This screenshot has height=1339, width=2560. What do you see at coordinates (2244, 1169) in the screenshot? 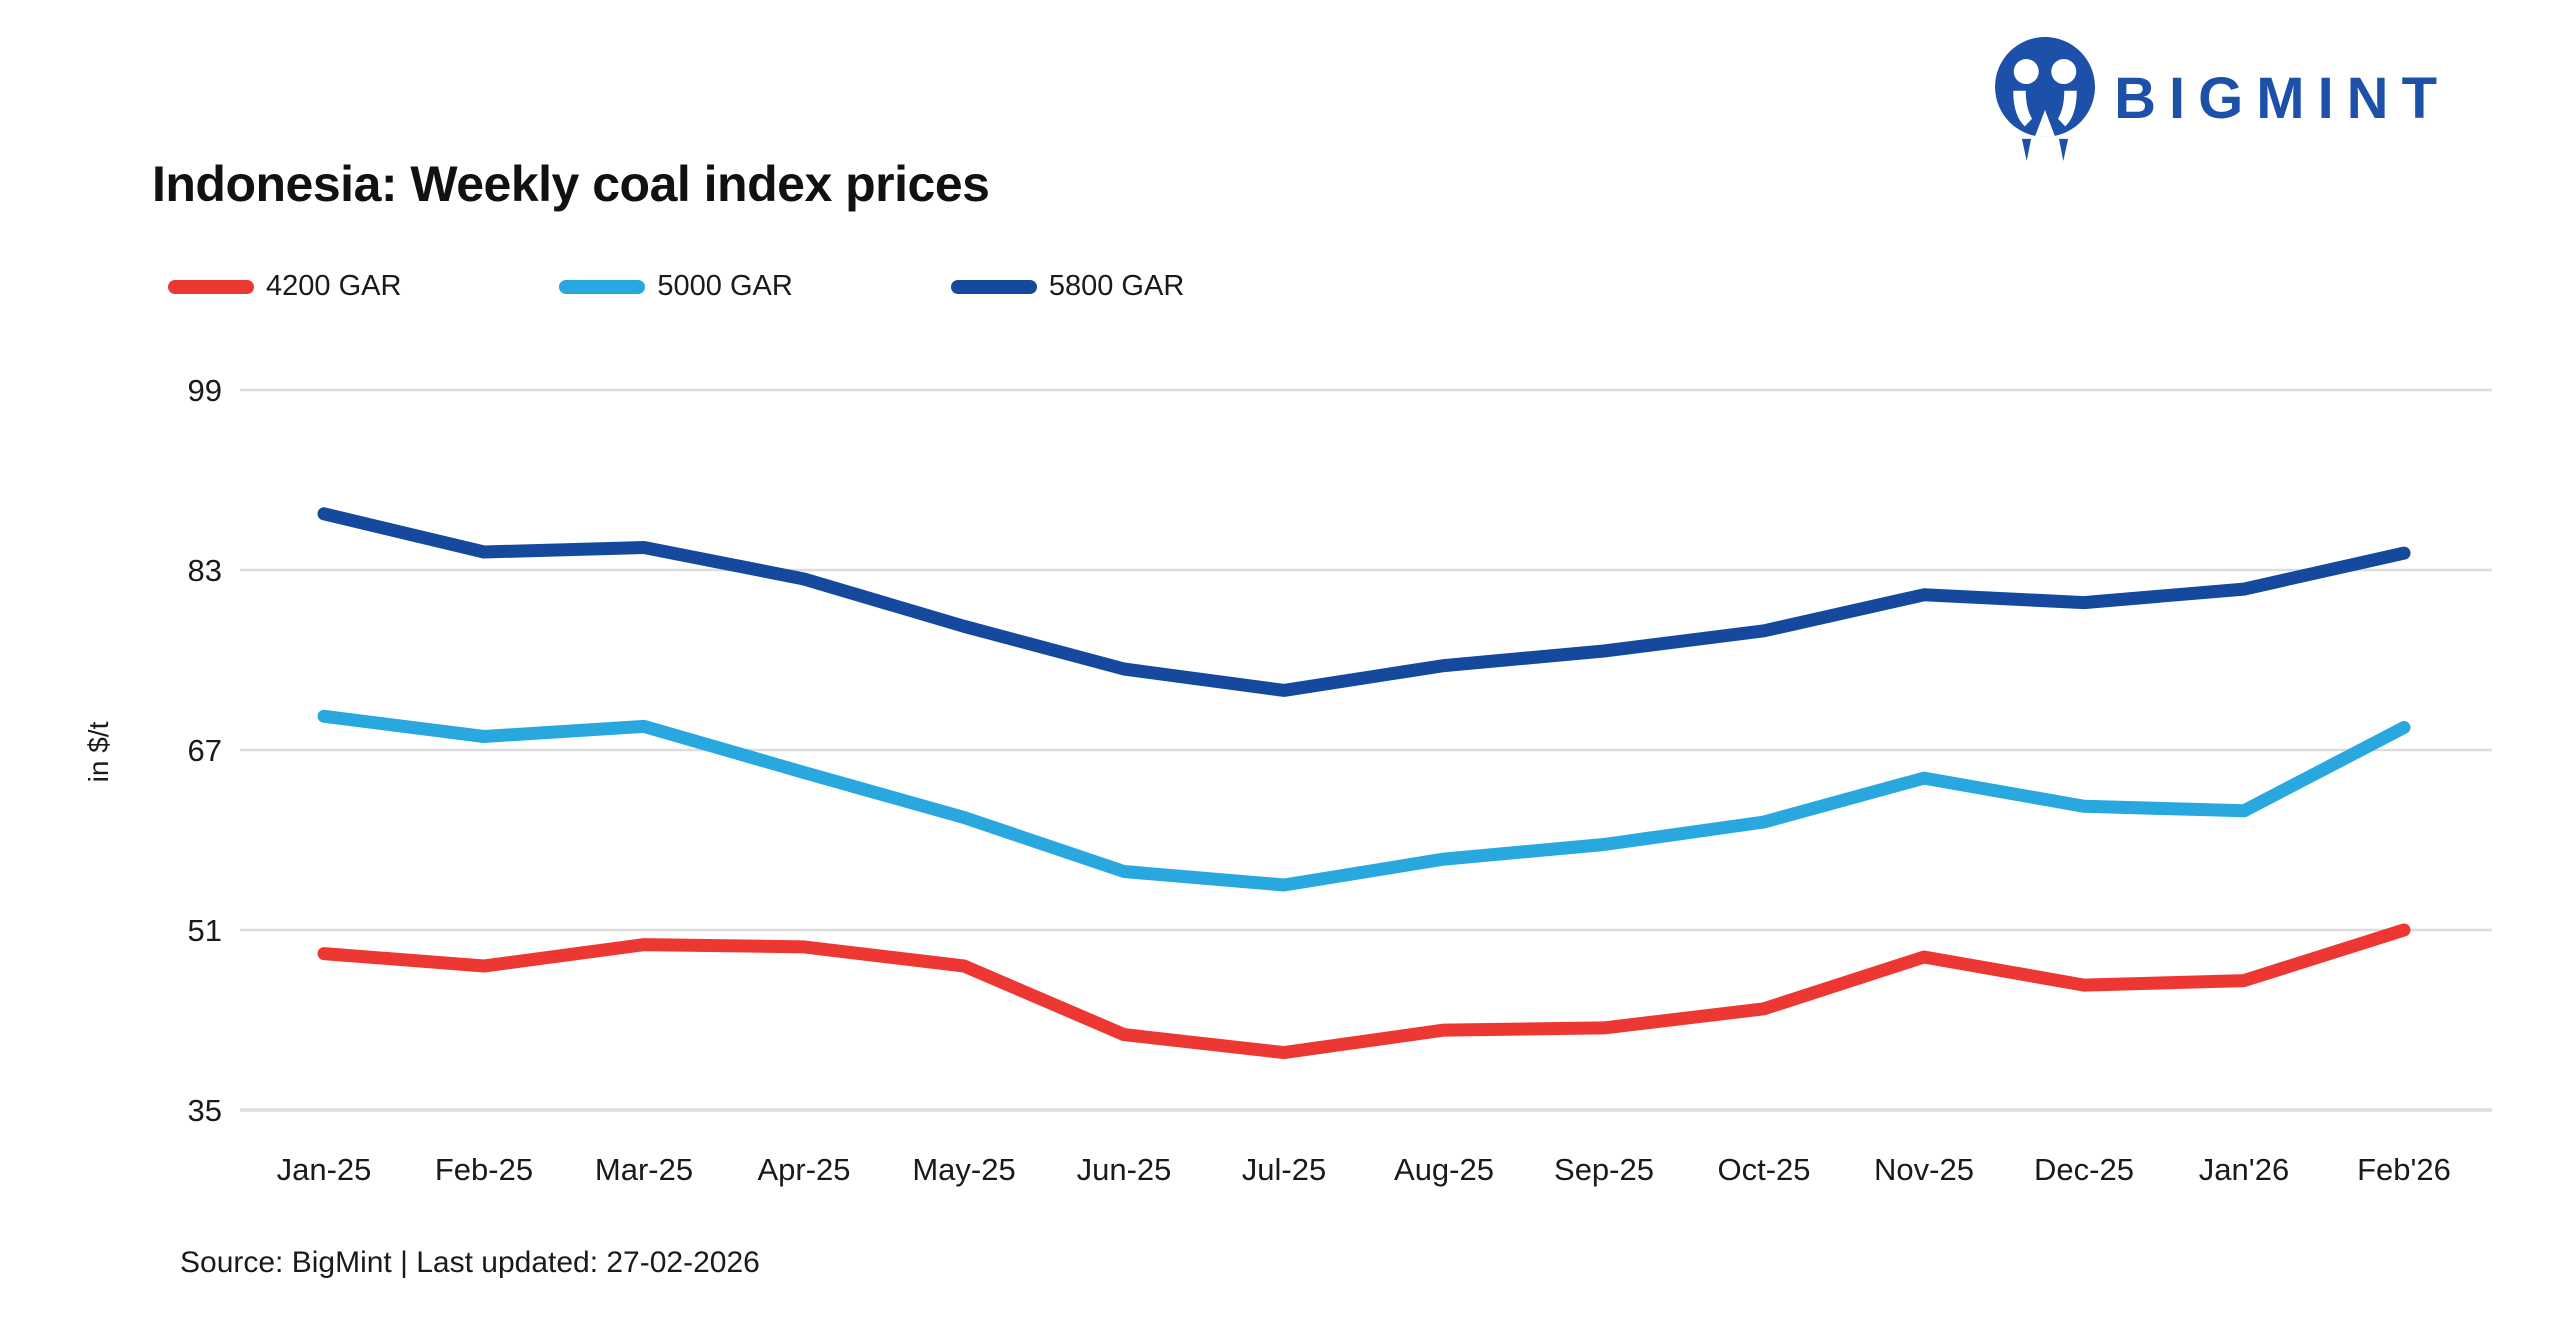
I see `x-axis-label: Jan'26` at bounding box center [2244, 1169].